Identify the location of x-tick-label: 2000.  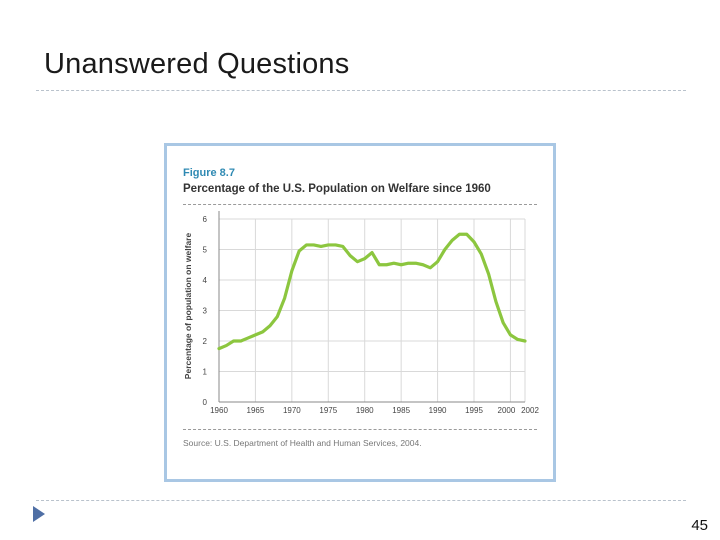
(507, 410).